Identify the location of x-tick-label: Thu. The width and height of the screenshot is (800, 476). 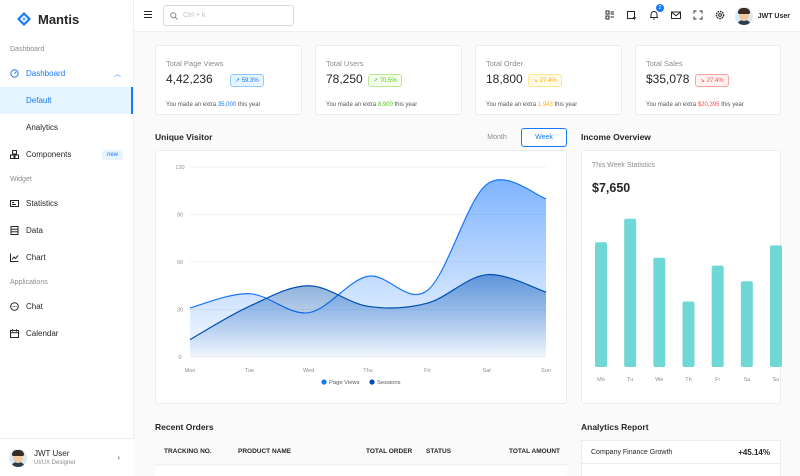
(367, 371).